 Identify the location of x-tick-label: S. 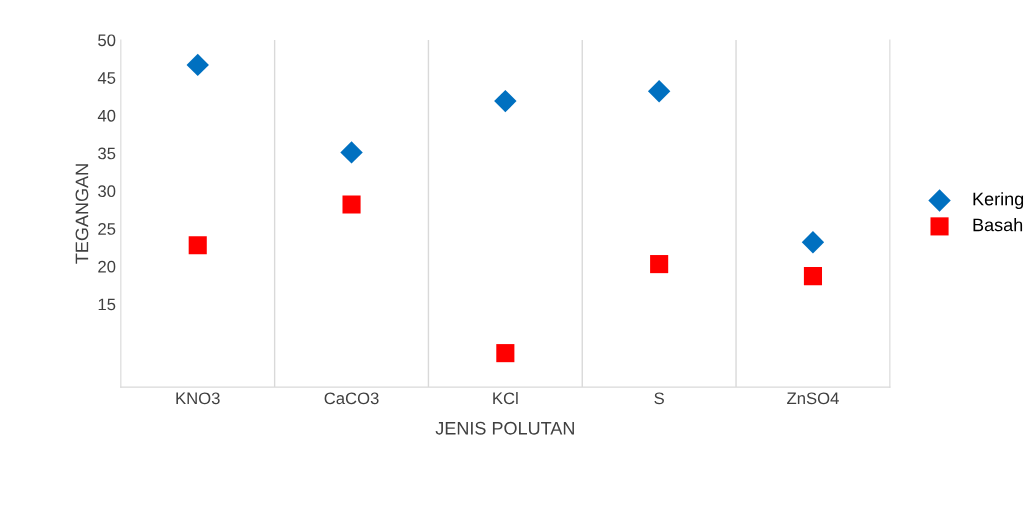
(659, 398).